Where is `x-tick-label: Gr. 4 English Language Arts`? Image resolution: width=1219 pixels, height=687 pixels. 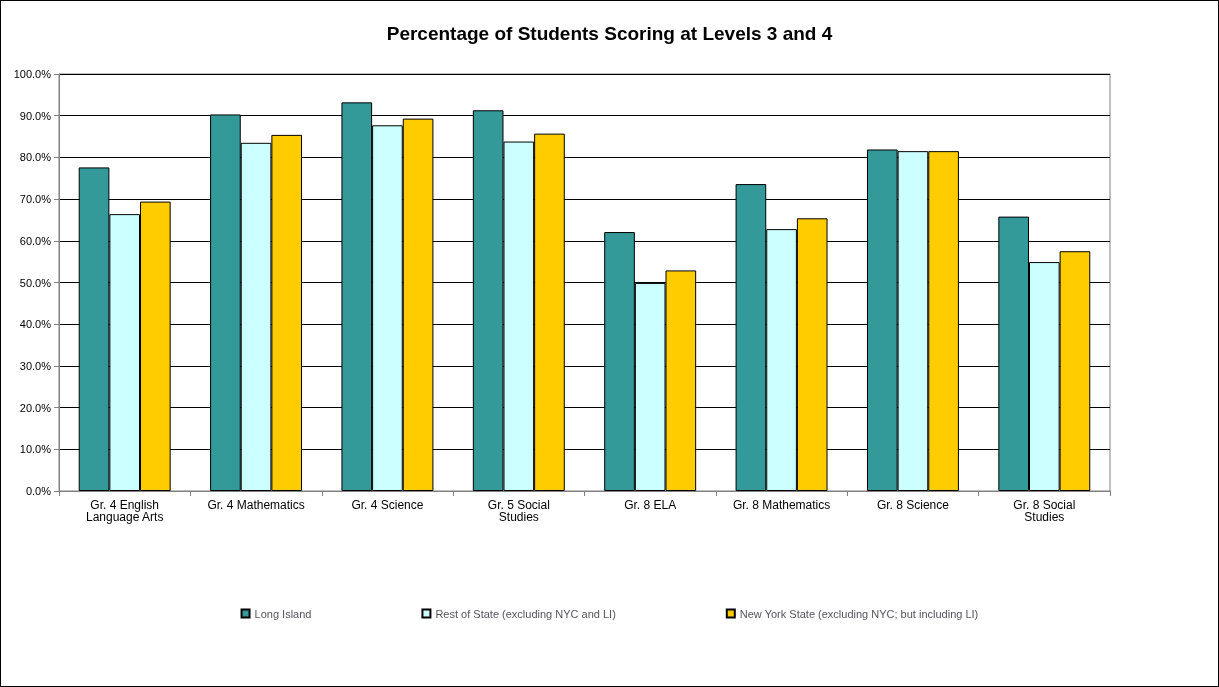
x-tick-label: Gr. 4 English Language Arts is located at coordinates (124, 511).